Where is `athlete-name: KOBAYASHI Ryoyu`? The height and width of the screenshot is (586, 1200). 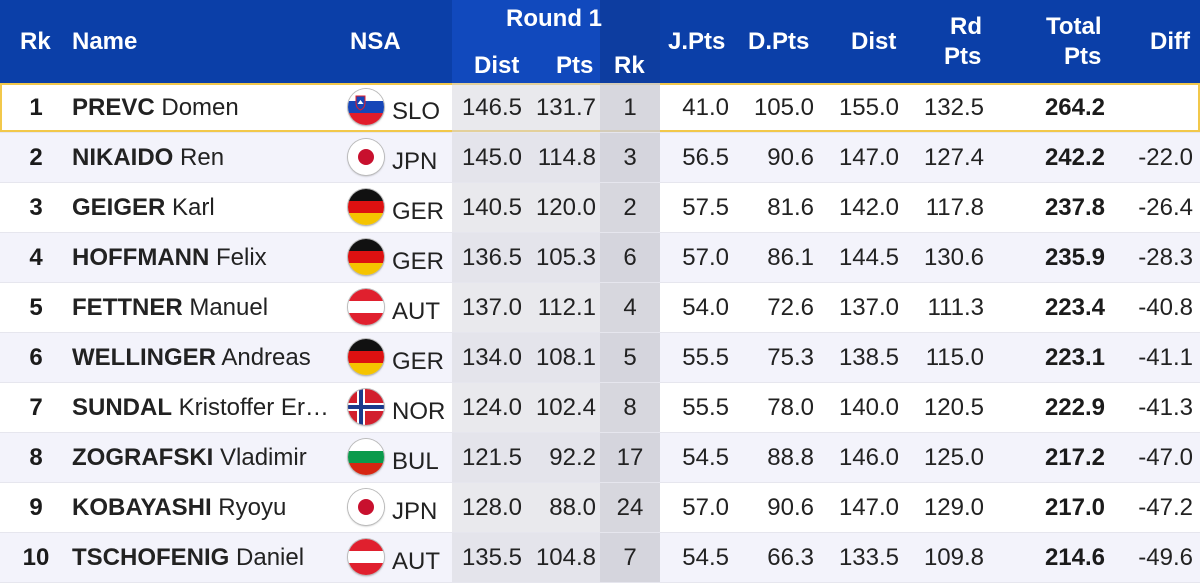 athlete-name: KOBAYASHI Ryoyu is located at coordinates (208, 507).